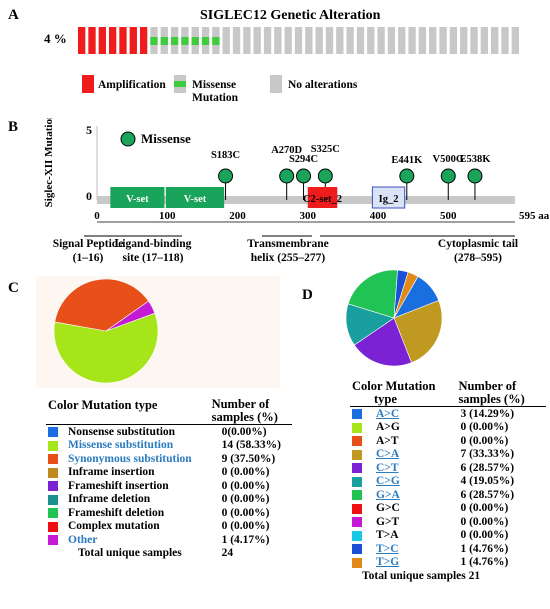 The height and width of the screenshot is (609, 550). I want to click on mutation-type: Complex mutation, so click(114, 526).